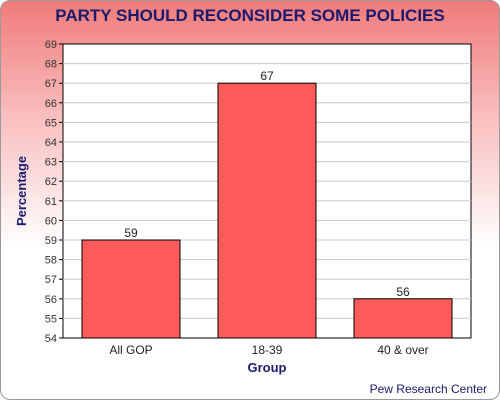  Describe the element at coordinates (51, 143) in the screenshot. I see `y-tick-label: 64` at that location.